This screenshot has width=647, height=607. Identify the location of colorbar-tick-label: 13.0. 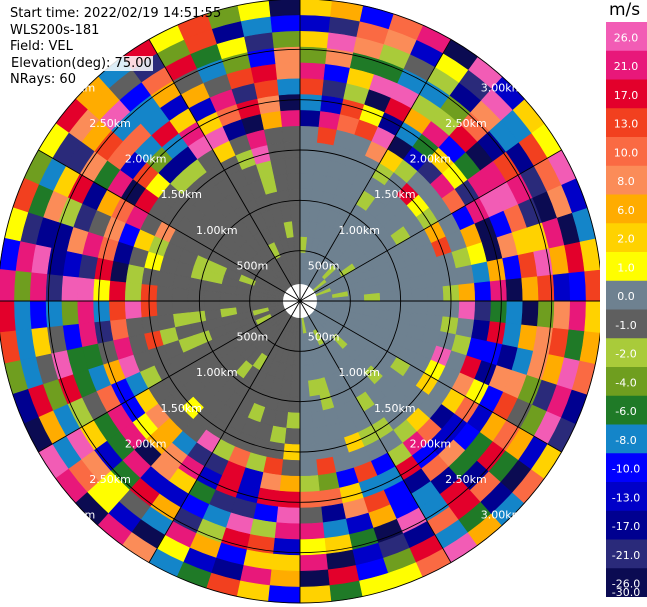
(626, 124).